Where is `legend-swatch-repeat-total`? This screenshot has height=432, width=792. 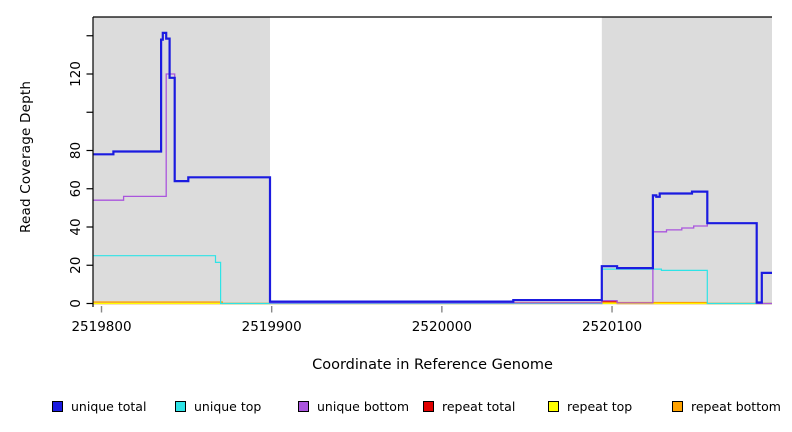
legend-swatch-repeat-total is located at coordinates (428, 406).